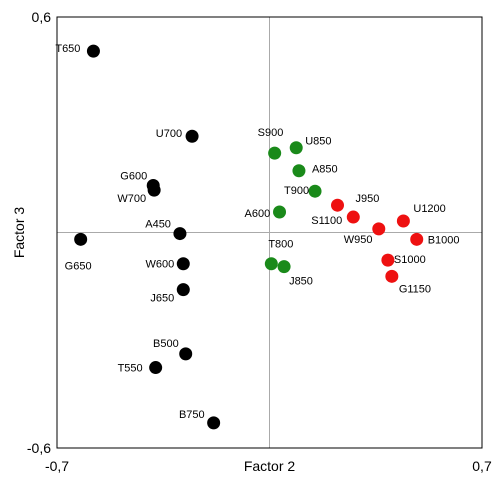 The height and width of the screenshot is (491, 500). What do you see at coordinates (158, 225) in the screenshot?
I see `data-point-label-a450: A450` at bounding box center [158, 225].